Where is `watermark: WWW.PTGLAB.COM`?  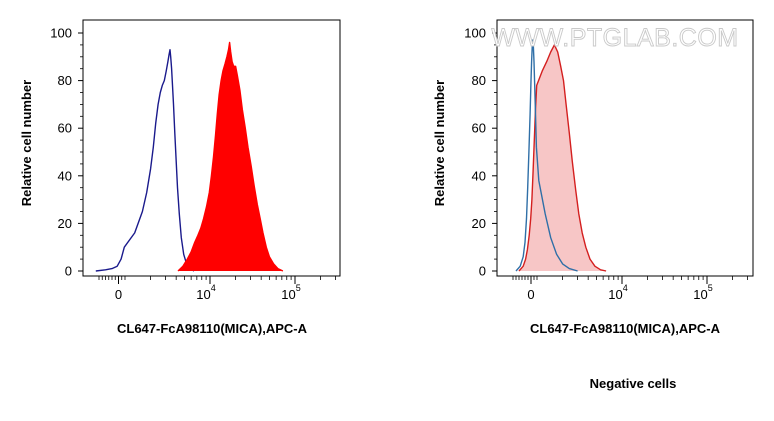
watermark: WWW.PTGLAB.COM is located at coordinates (614, 38).